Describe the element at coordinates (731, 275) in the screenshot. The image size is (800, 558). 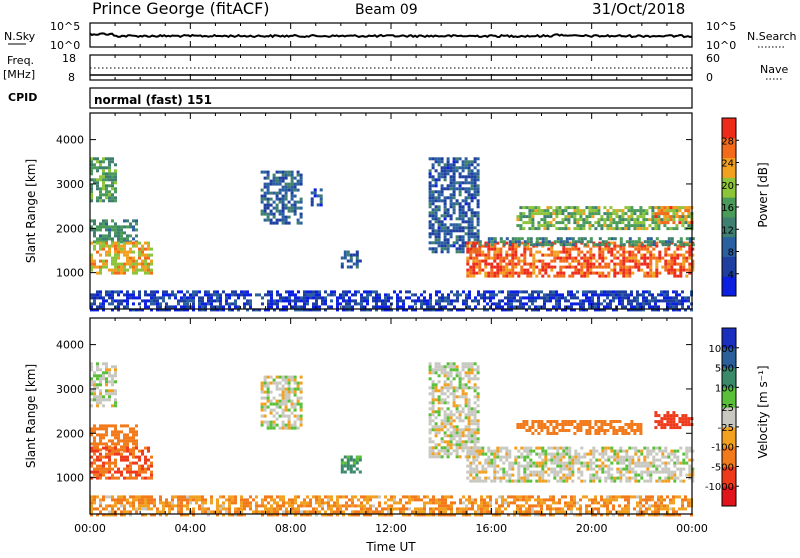
I see `colorbar-tick-label: 4` at that location.